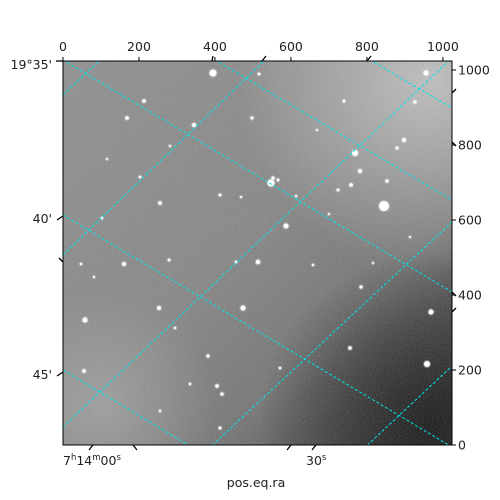  I want to click on top-tick-label-1: 200, so click(139, 46).